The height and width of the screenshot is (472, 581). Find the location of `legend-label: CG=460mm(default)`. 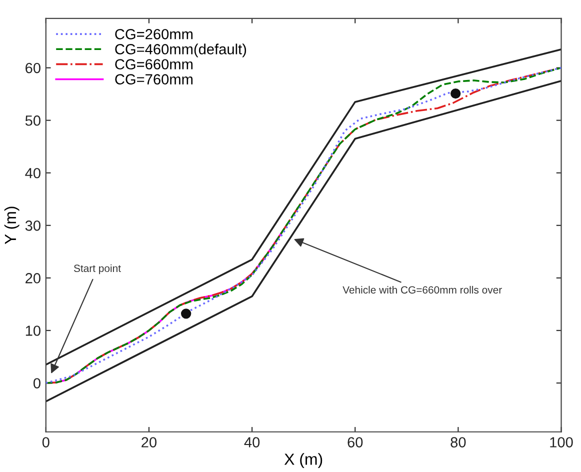

legend-label: CG=460mm(default) is located at coordinates (180, 51).